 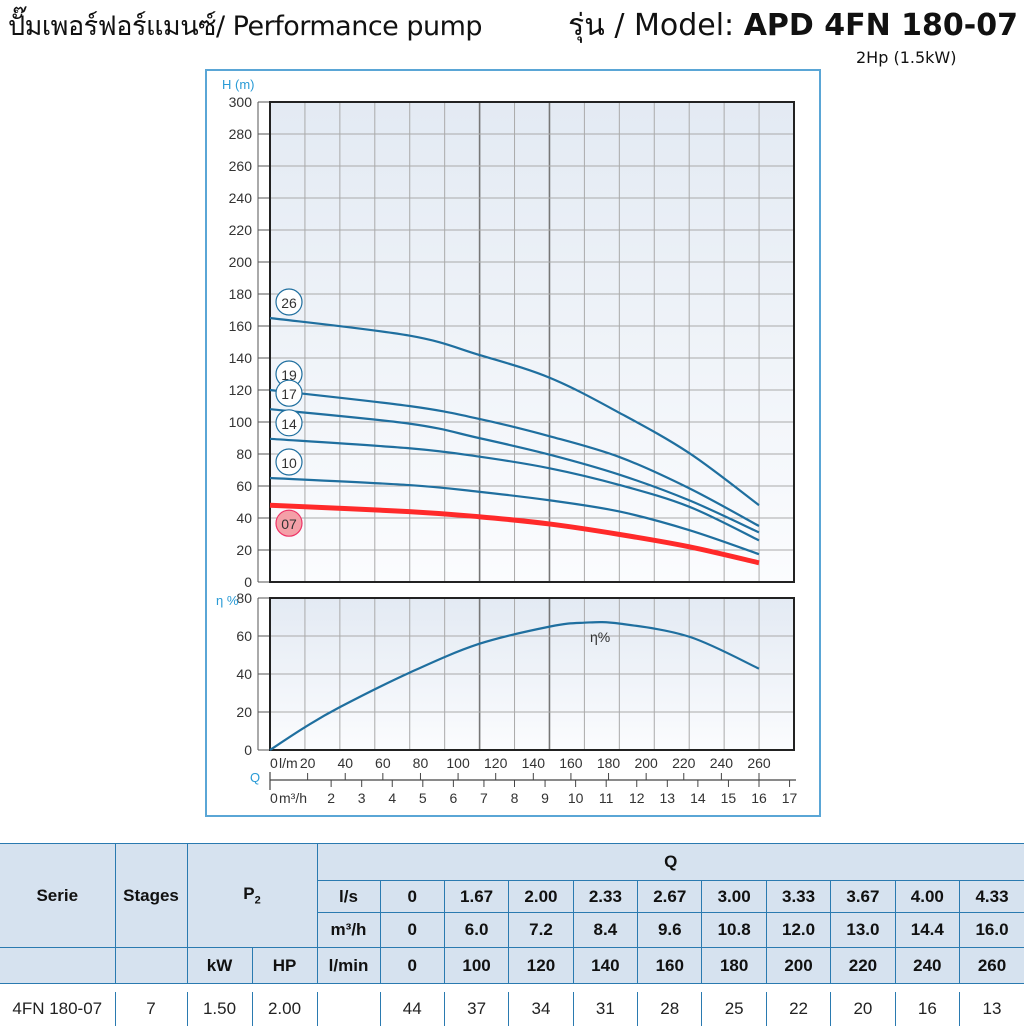 What do you see at coordinates (991, 930) in the screenshot?
I see `q-m3h-cell: 16.0` at bounding box center [991, 930].